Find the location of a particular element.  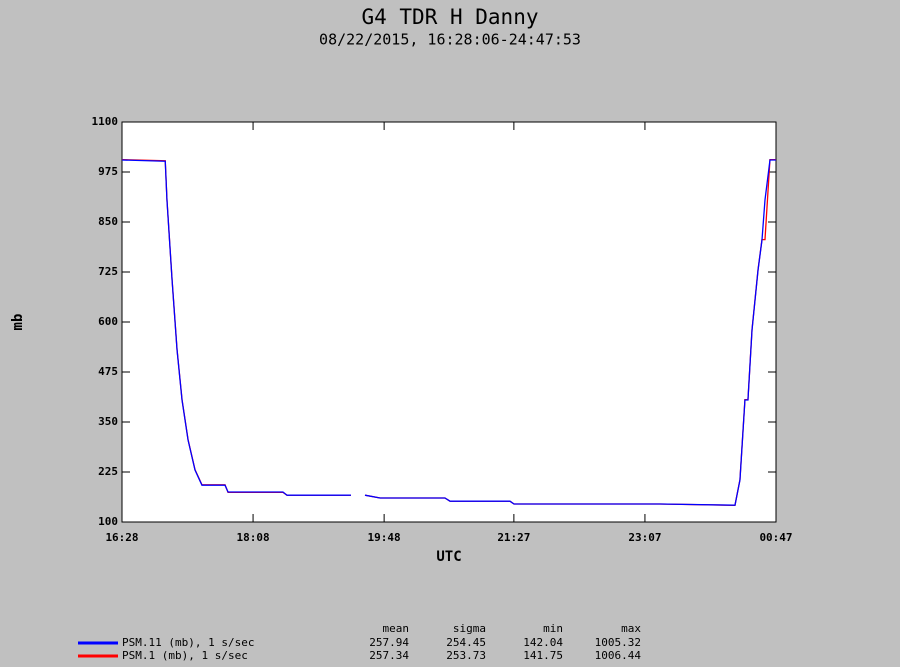

x-tick-label: 23:07 is located at coordinates (644, 537).